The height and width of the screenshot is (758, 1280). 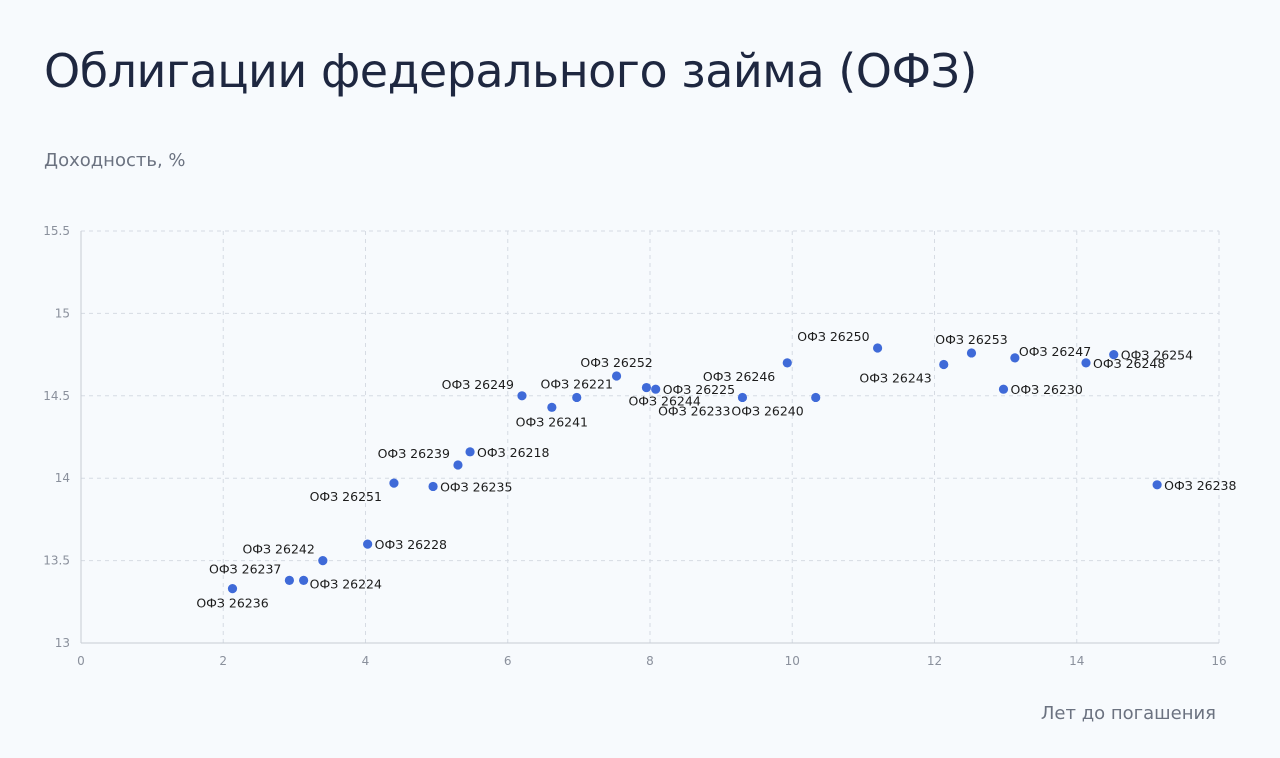 I want to click on data-point-label: ОФЗ 26247, so click(x=1055, y=351).